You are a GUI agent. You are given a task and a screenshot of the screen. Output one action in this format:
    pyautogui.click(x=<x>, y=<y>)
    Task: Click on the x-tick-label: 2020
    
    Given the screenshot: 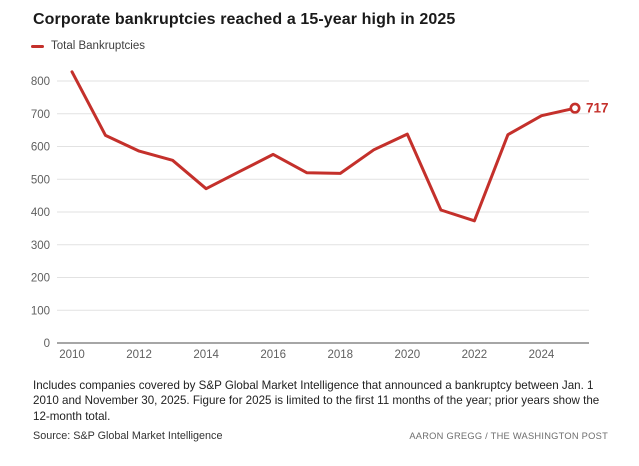 What is the action you would take?
    pyautogui.click(x=408, y=355)
    